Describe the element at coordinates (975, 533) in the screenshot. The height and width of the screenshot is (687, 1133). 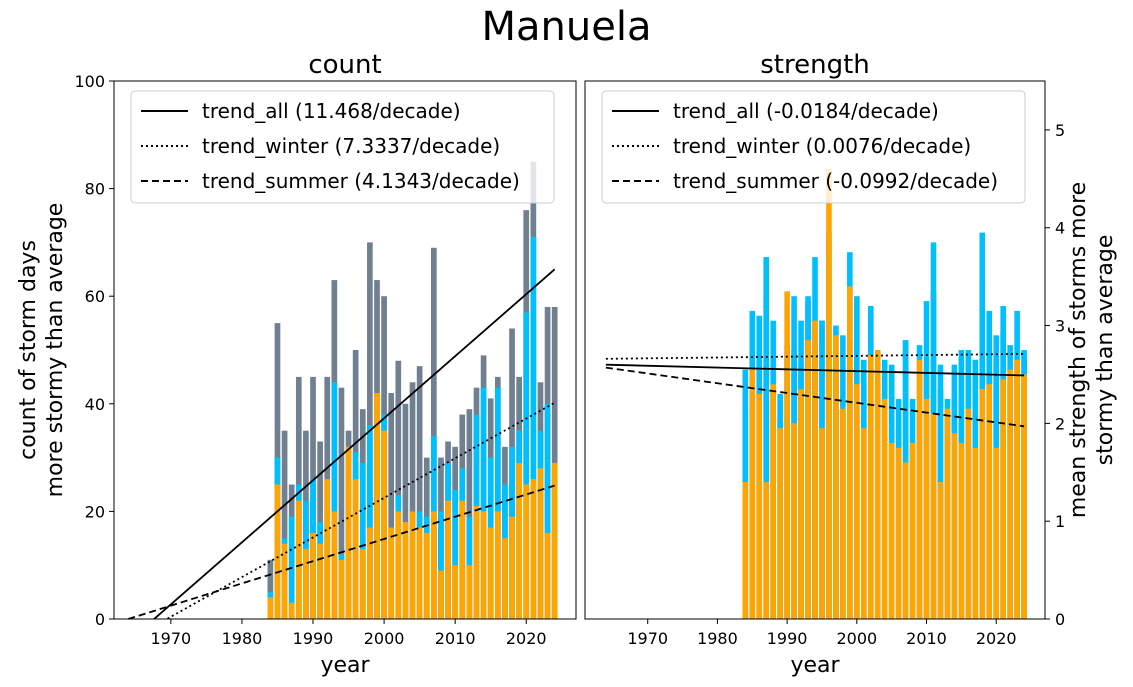
I see `bar-summer-2017` at that location.